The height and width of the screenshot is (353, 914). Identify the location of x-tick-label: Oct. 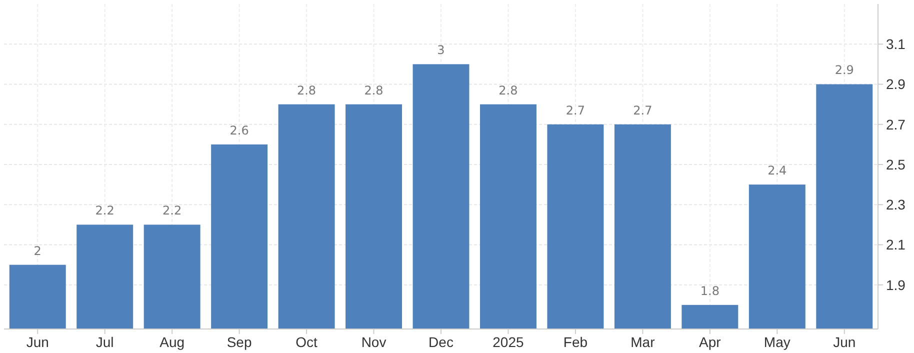
(307, 342).